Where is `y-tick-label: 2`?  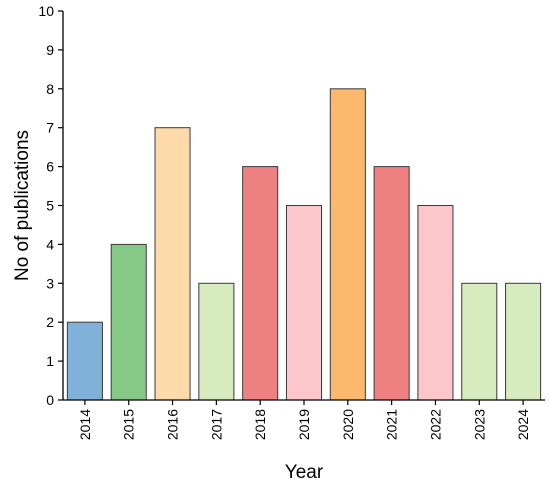 y-tick-label: 2 is located at coordinates (50, 322).